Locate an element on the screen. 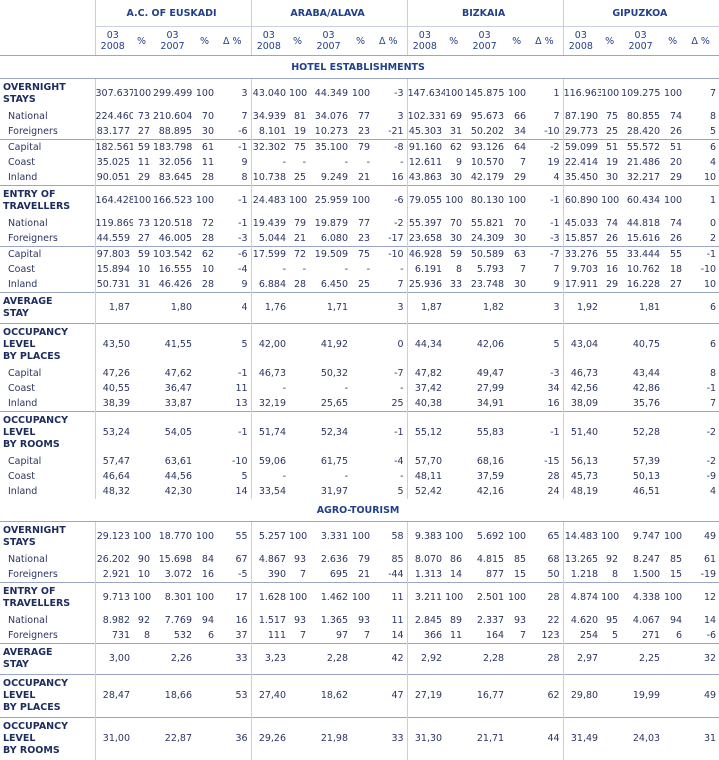 This screenshot has width=719, height=760. cell: 87.190 is located at coordinates (582, 116).